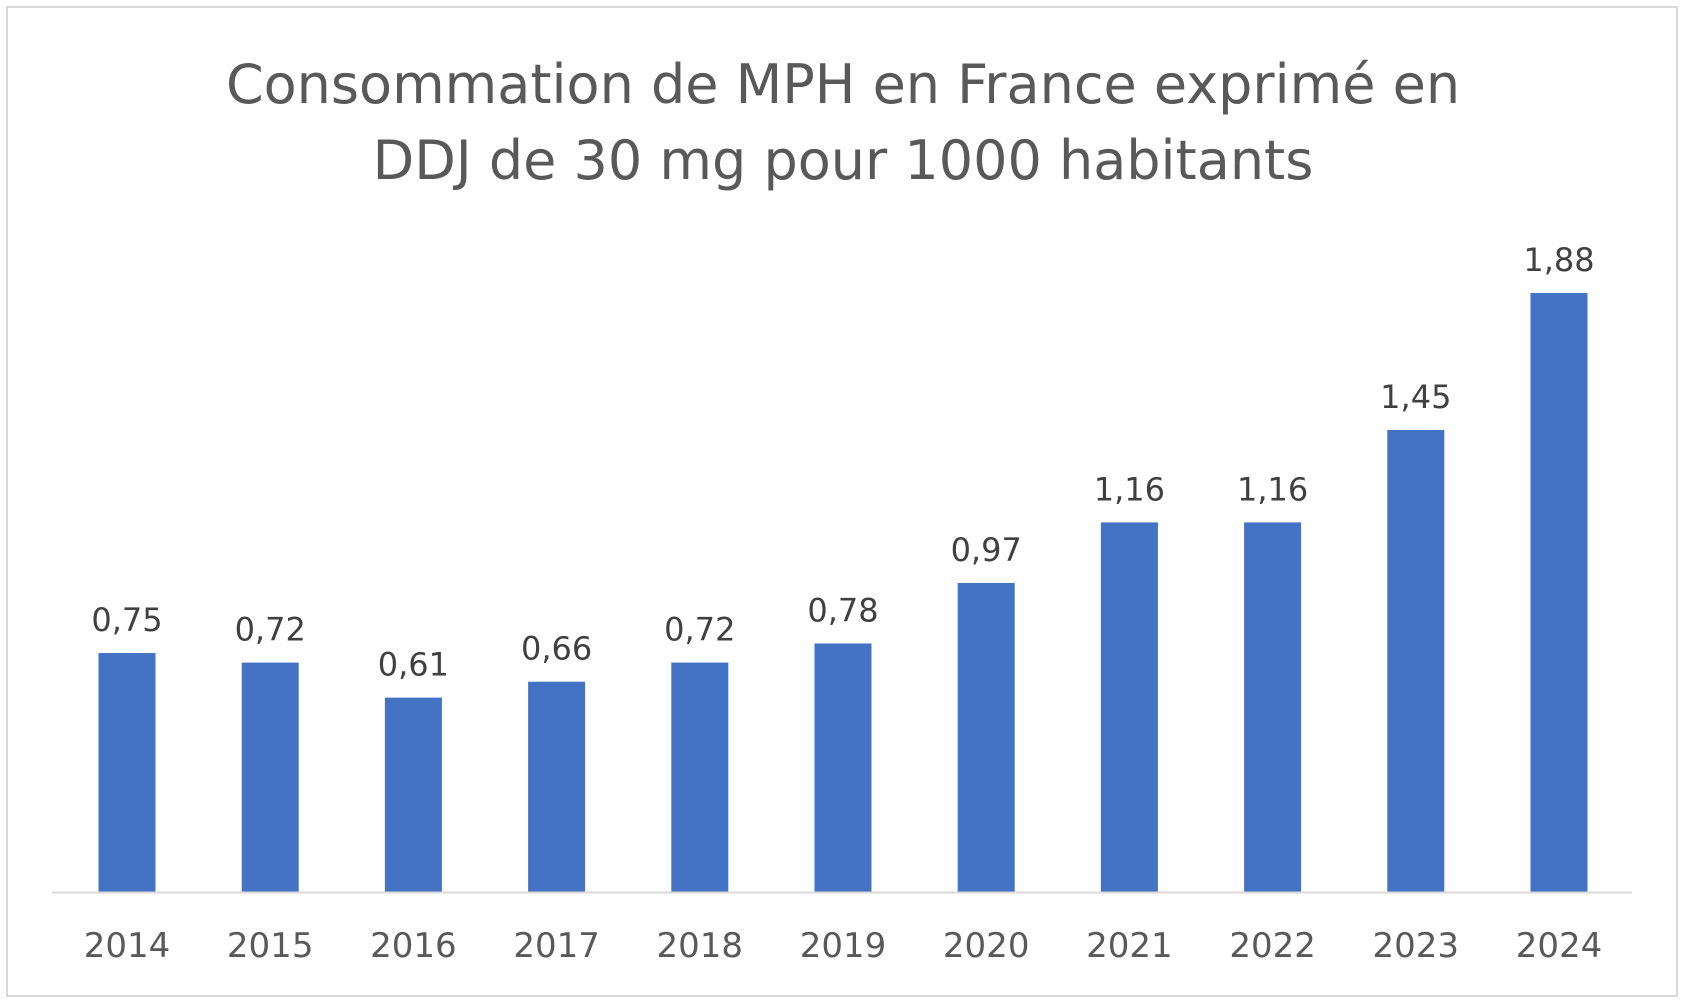 This screenshot has width=1686, height=1003. Describe the element at coordinates (1129, 946) in the screenshot. I see `x-tick-label-2021: 2021` at that location.